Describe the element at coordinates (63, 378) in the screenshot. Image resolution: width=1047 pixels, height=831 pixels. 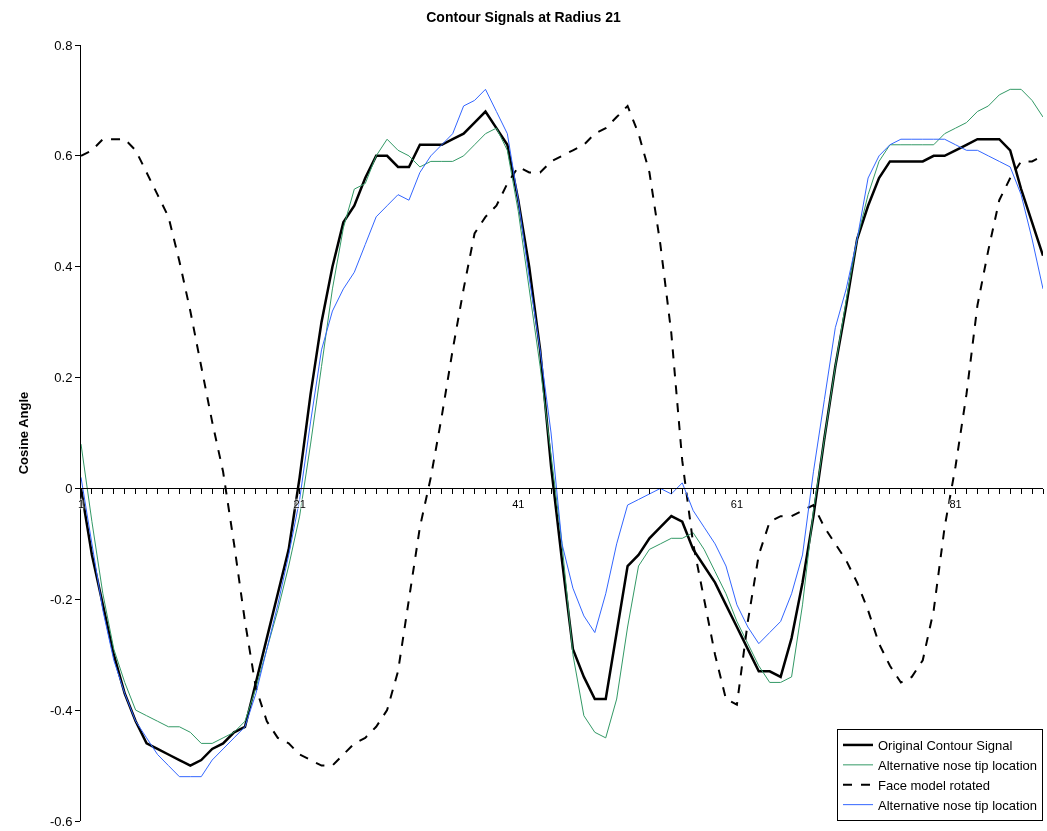
I see `y-tick-label: 0.2` at that location.